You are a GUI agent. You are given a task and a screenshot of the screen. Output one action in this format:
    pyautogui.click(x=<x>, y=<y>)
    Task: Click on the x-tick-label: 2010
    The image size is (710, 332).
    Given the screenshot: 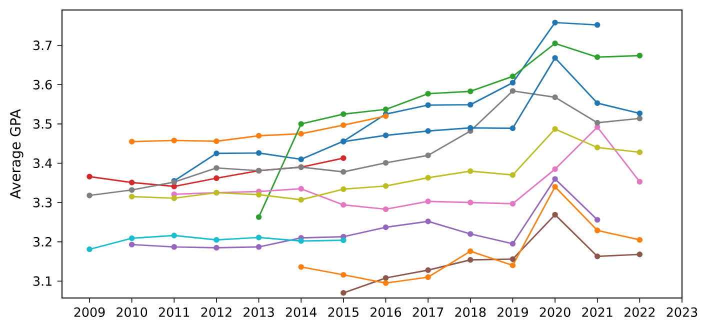 What is the action you would take?
    pyautogui.click(x=132, y=312)
    